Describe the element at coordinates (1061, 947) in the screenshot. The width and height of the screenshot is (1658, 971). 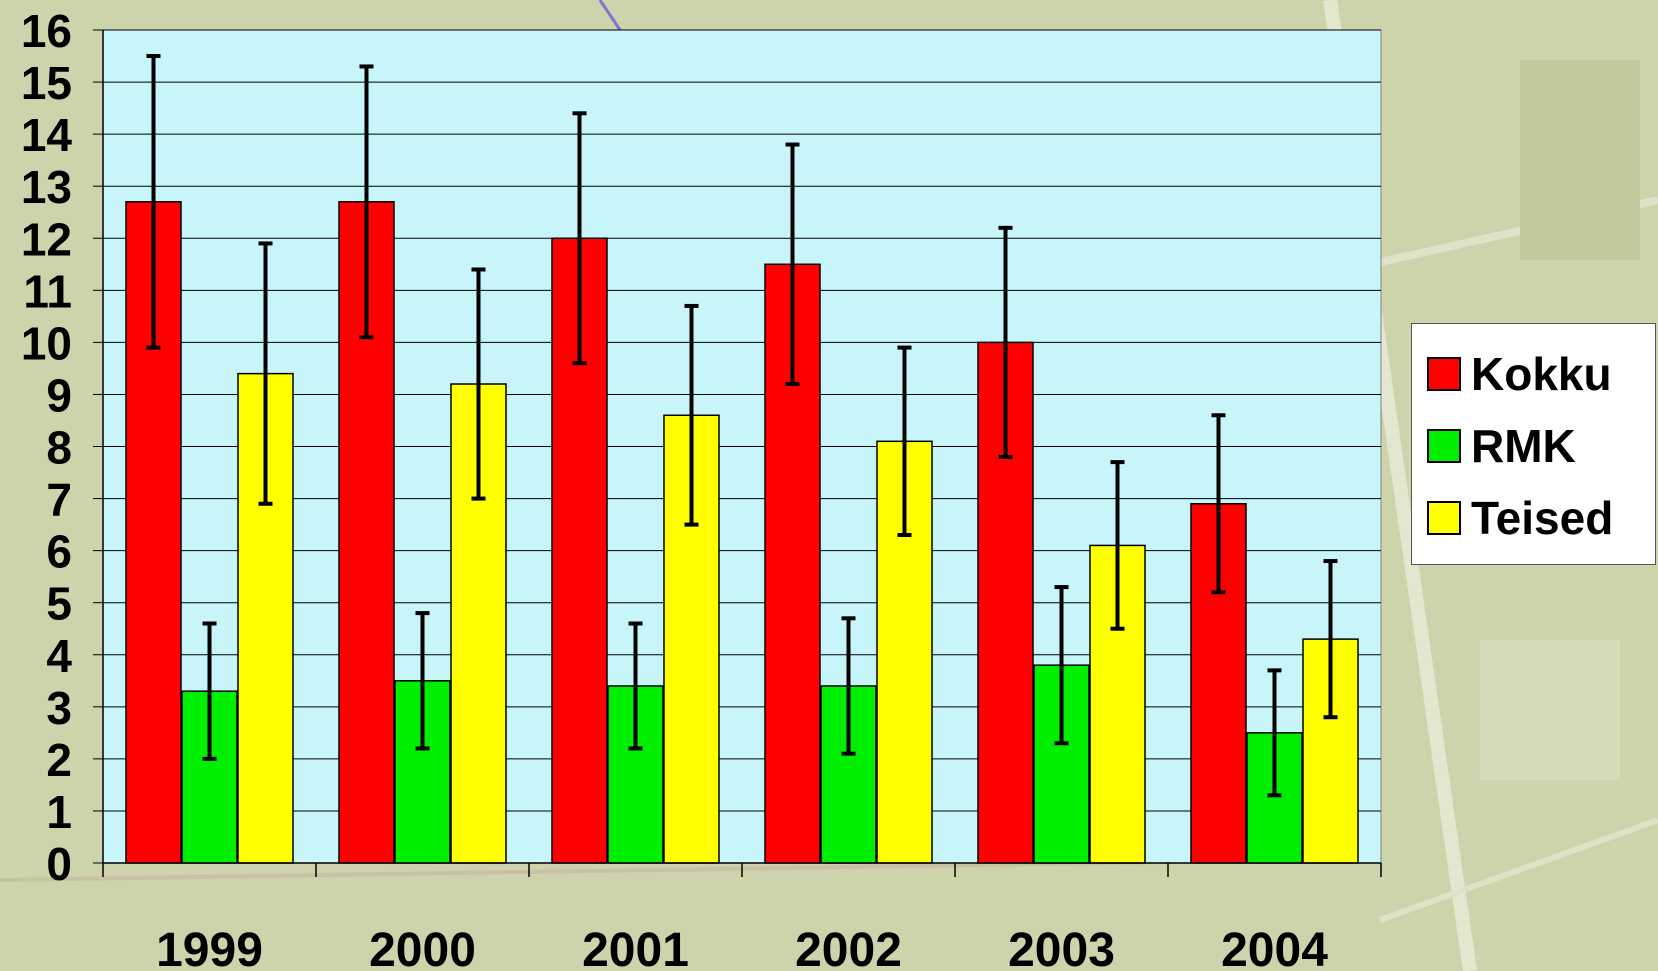
I see `x-tick-label: 2003` at that location.